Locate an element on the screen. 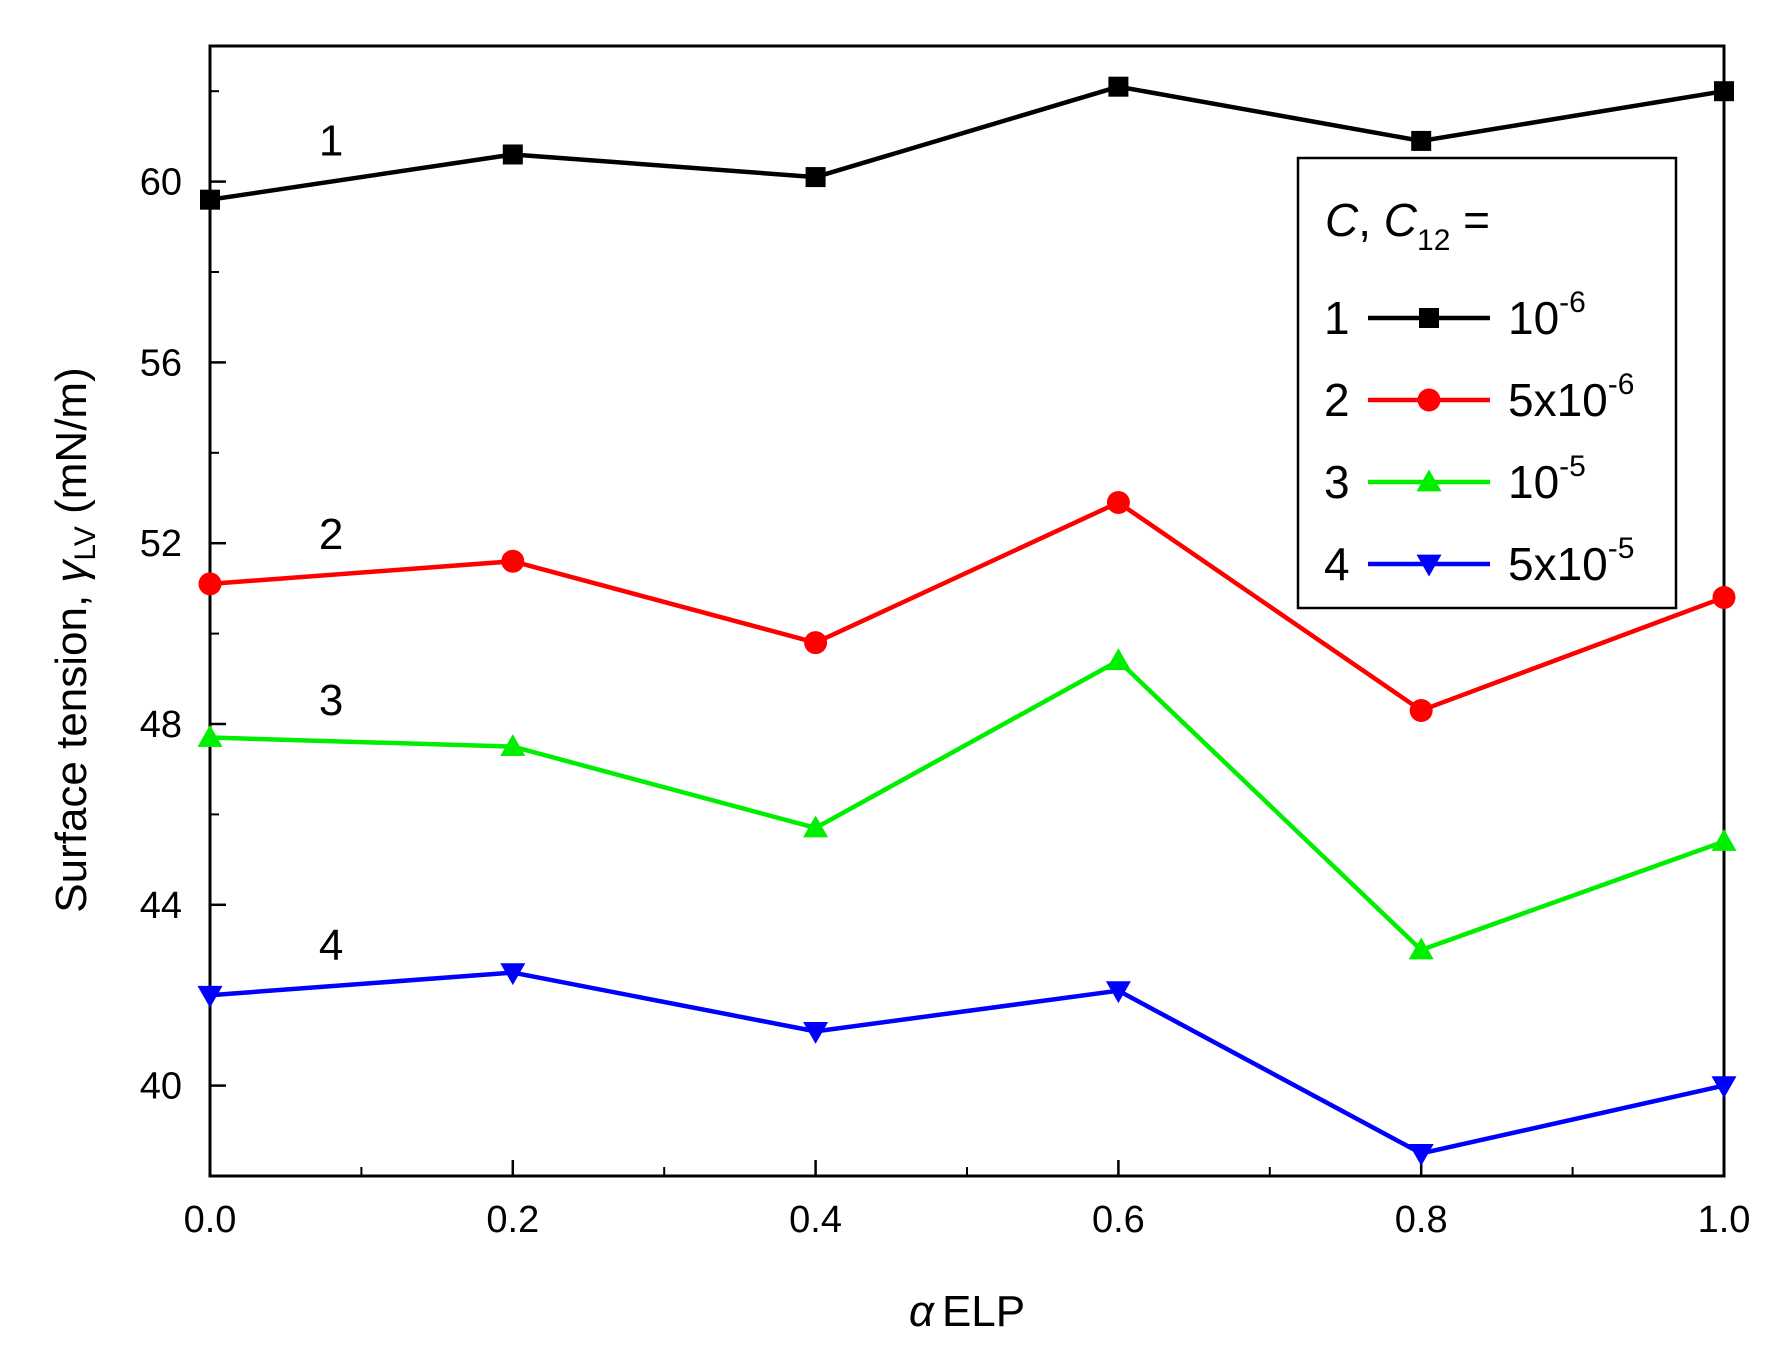 Image resolution: width=1776 pixels, height=1366 pixels. legend-box is located at coordinates (1487, 383).